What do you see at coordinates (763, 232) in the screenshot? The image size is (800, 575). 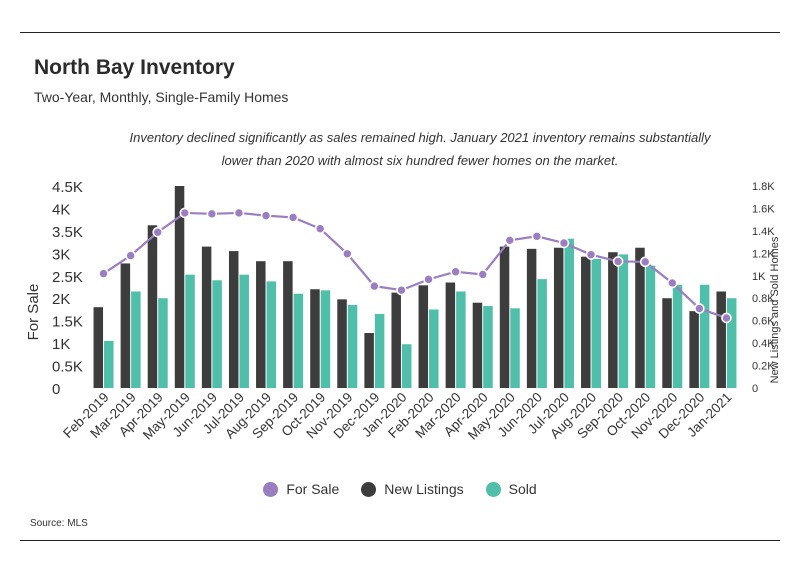 I see `right-tick-label: 1.4K` at bounding box center [763, 232].